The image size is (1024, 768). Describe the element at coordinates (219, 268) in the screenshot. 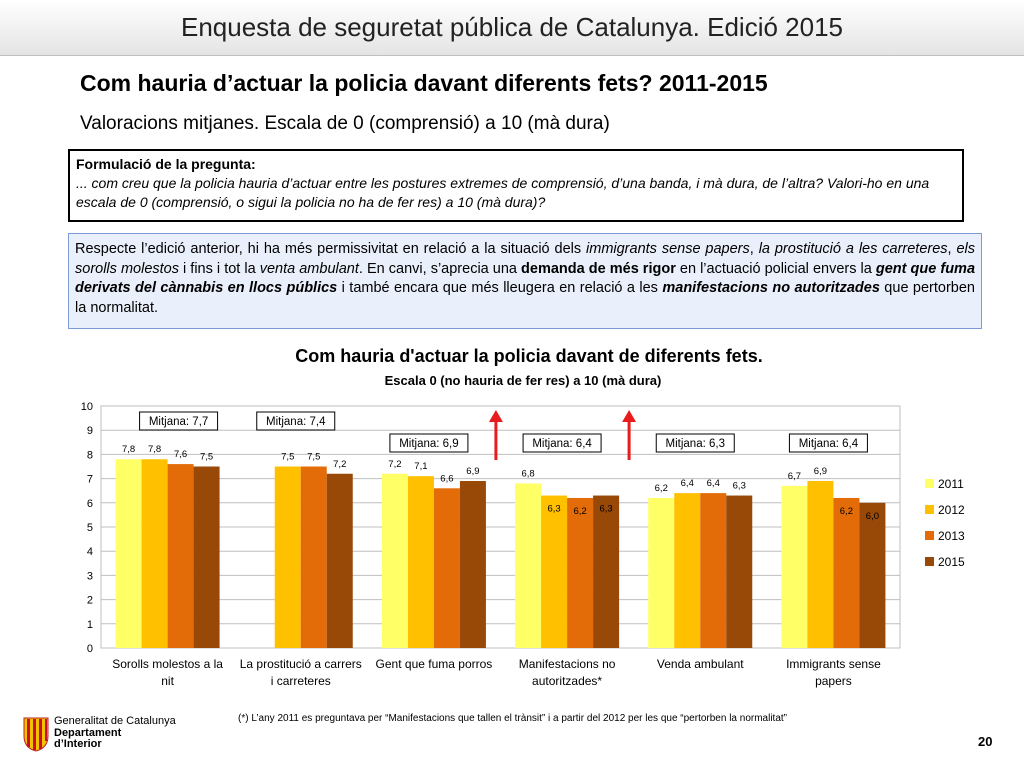

I see `comment-text: i fins i tot la` at that location.